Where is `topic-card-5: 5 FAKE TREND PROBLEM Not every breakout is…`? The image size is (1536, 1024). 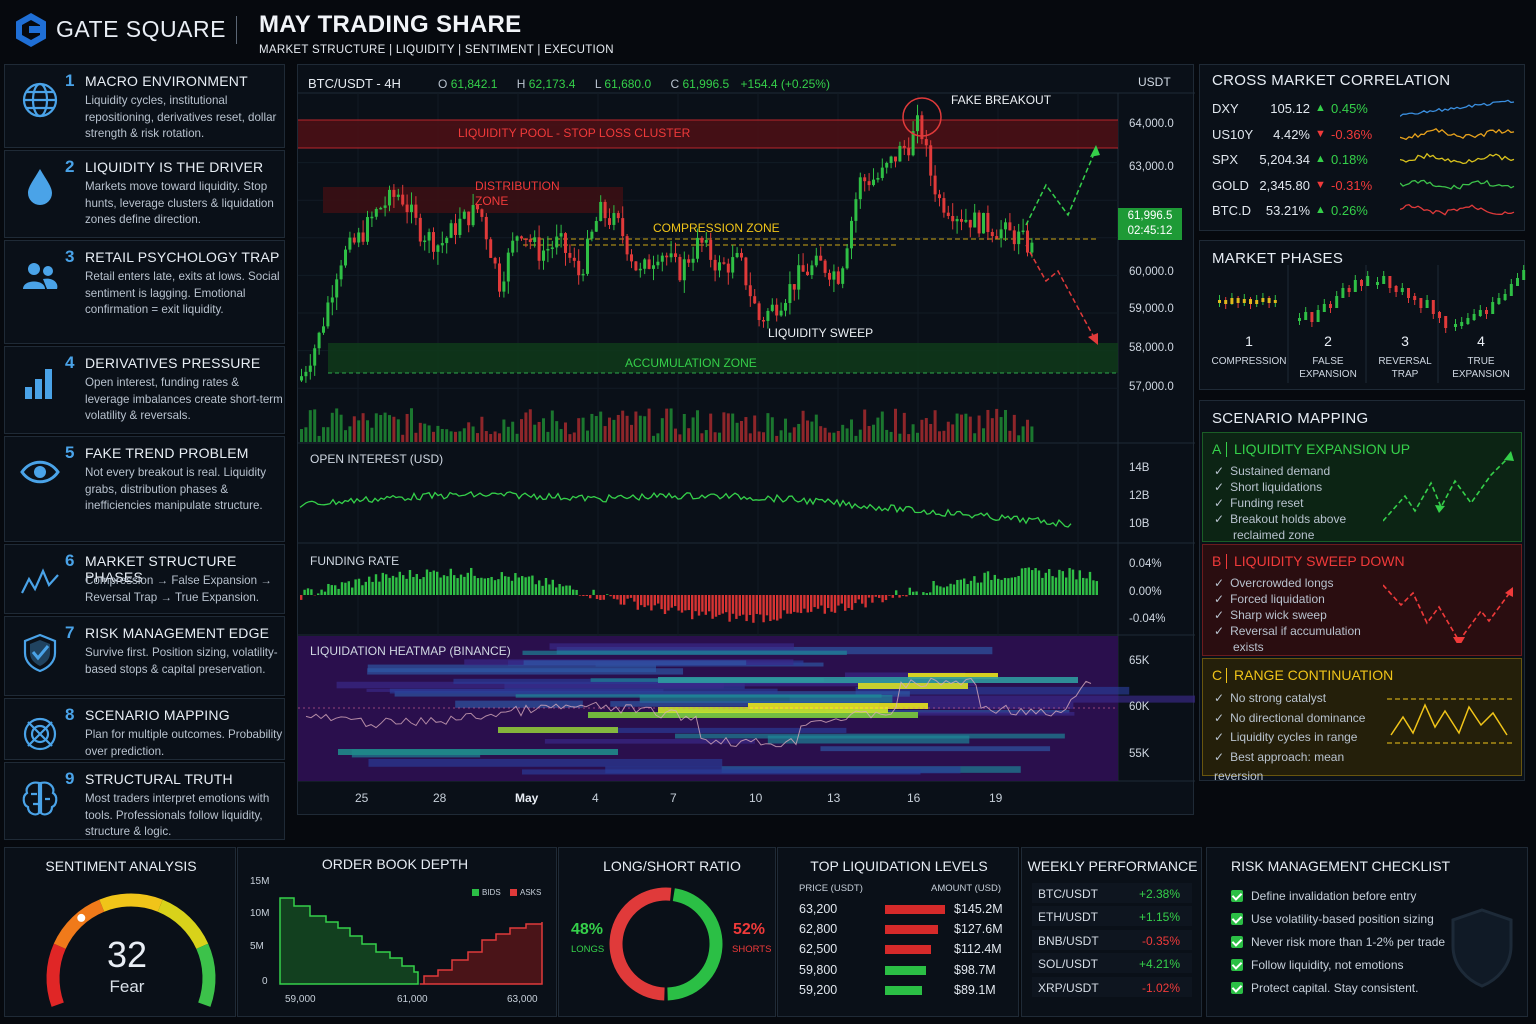 topic-card-5: 5 FAKE TREND PROBLEM Not every breakout is… is located at coordinates (144, 489).